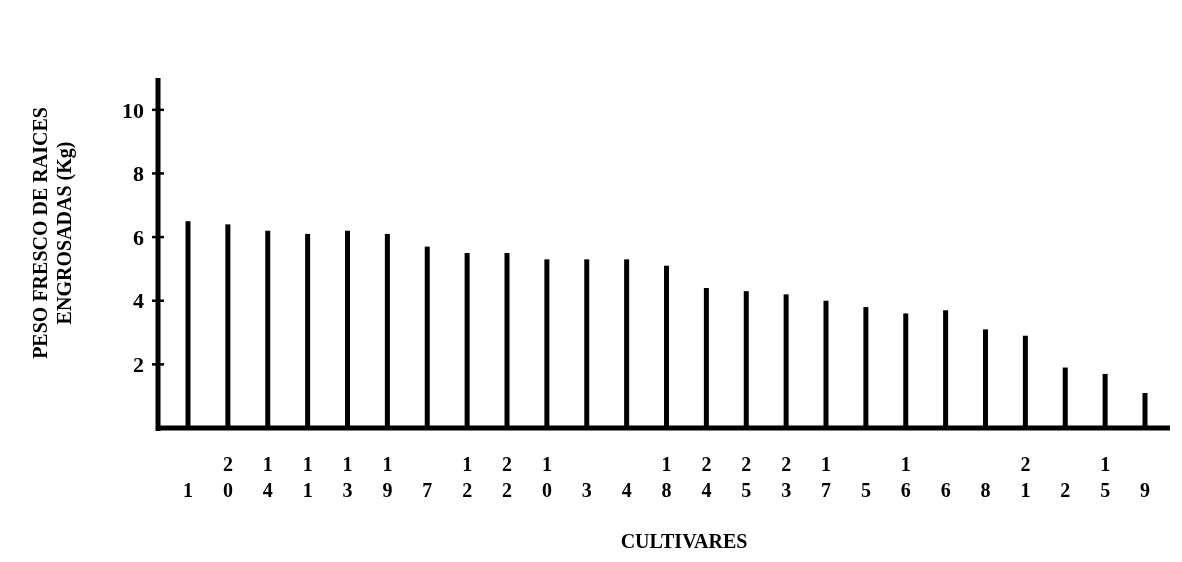  Describe the element at coordinates (138, 301) in the screenshot. I see `y-tick-label: 4` at that location.